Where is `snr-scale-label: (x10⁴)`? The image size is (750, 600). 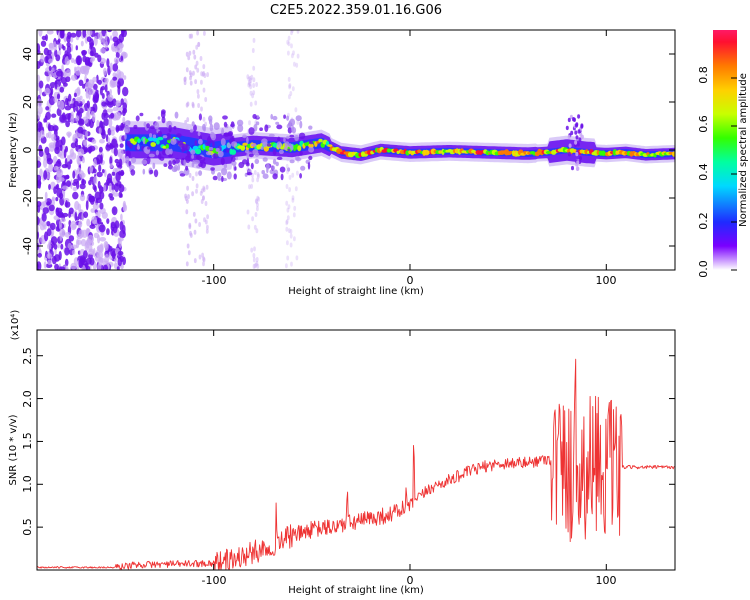 snr-scale-label: (x10⁴) is located at coordinates (15, 325).